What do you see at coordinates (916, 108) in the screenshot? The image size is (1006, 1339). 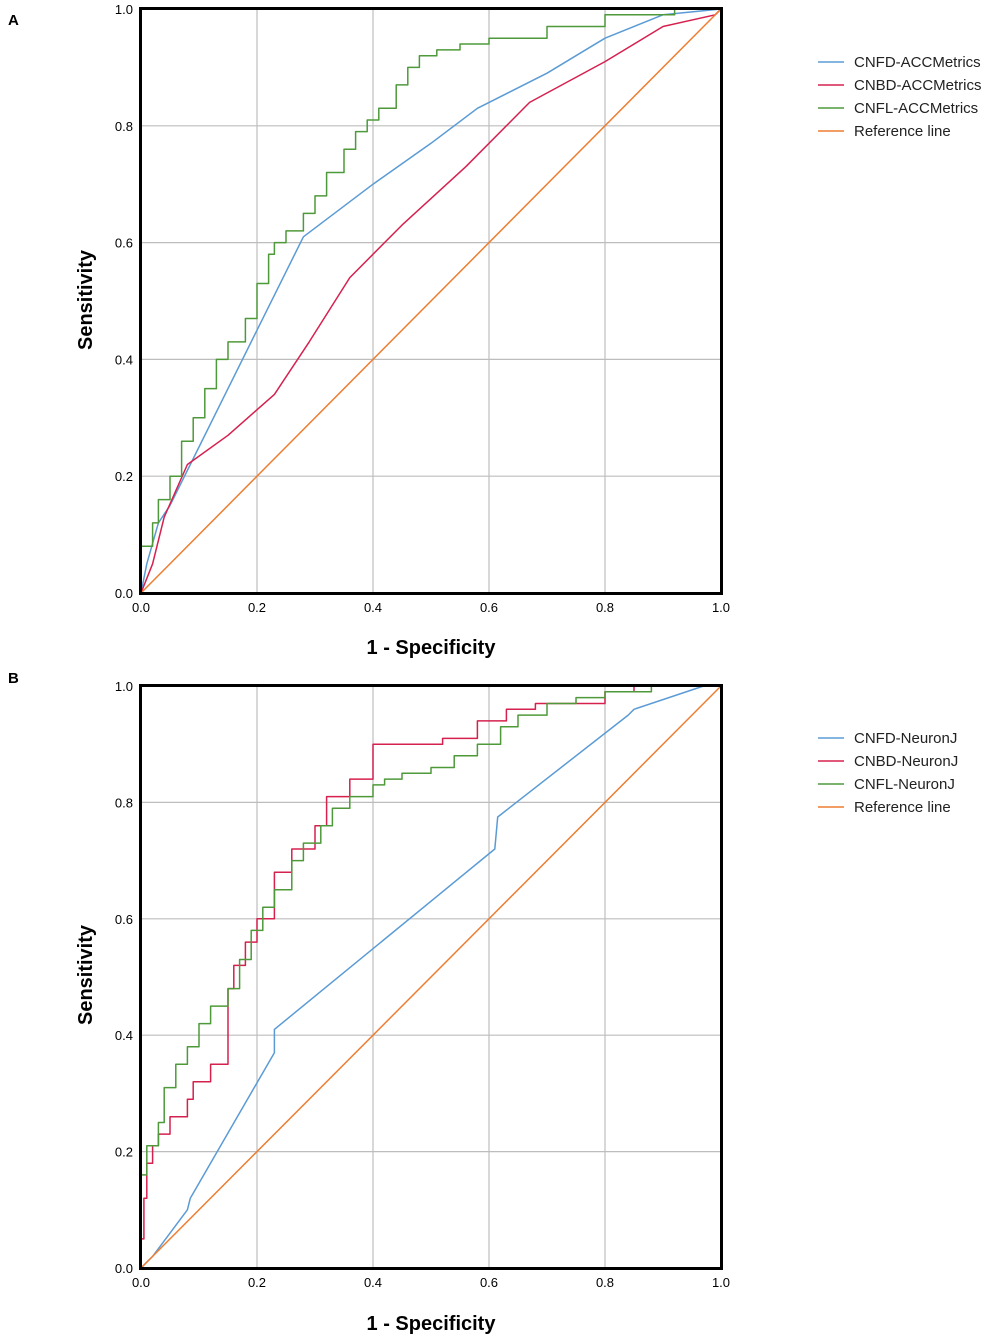 I see `legend-entry: CNFL-ACCMetrics` at bounding box center [916, 108].